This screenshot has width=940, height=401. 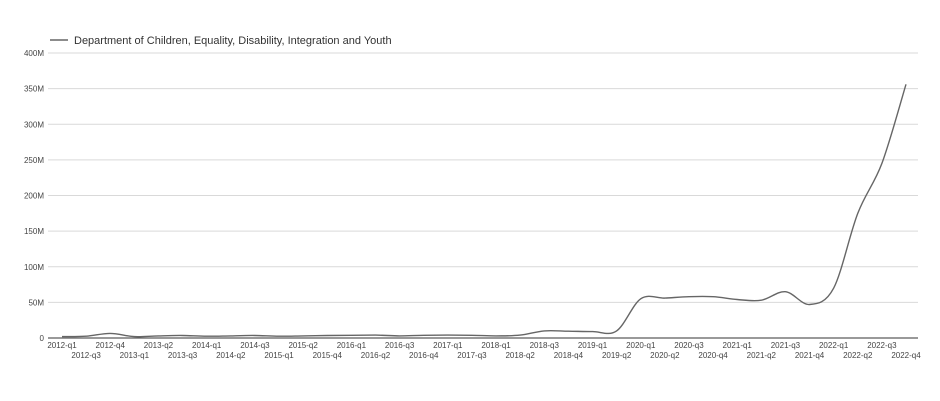 I want to click on x-tick-label: 2015-q1, so click(x=279, y=355).